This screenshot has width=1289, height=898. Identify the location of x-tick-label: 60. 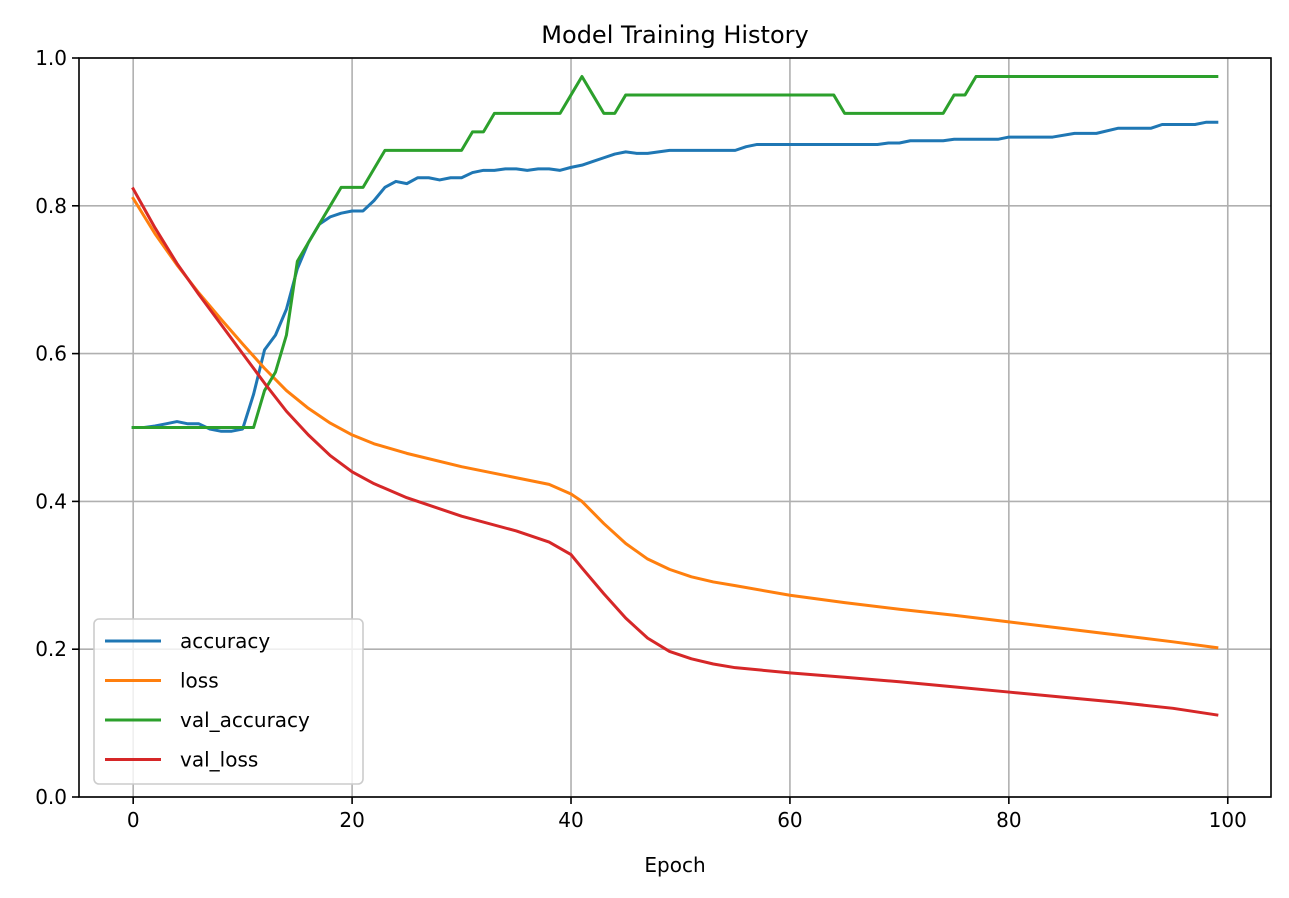
(789, 820).